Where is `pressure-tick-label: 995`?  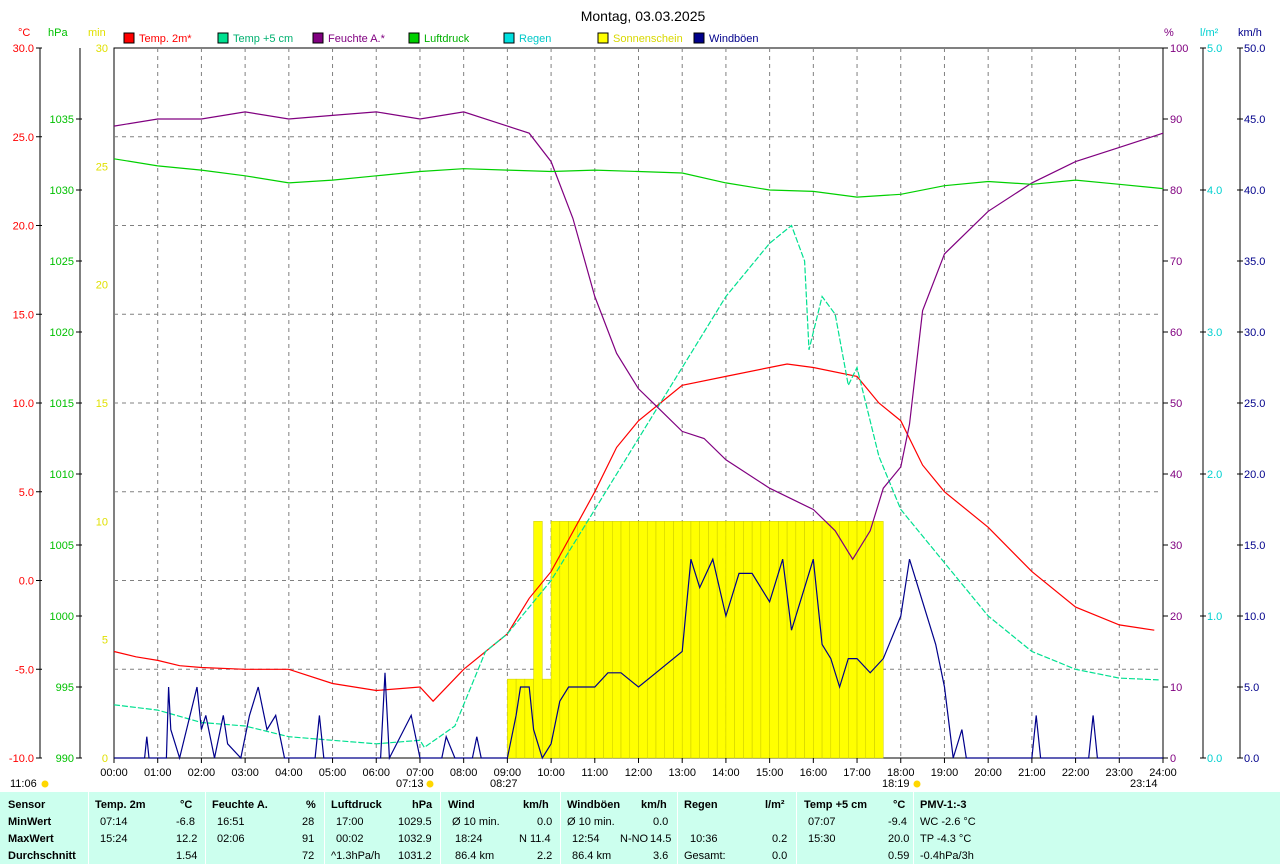 pressure-tick-label: 995 is located at coordinates (65, 688).